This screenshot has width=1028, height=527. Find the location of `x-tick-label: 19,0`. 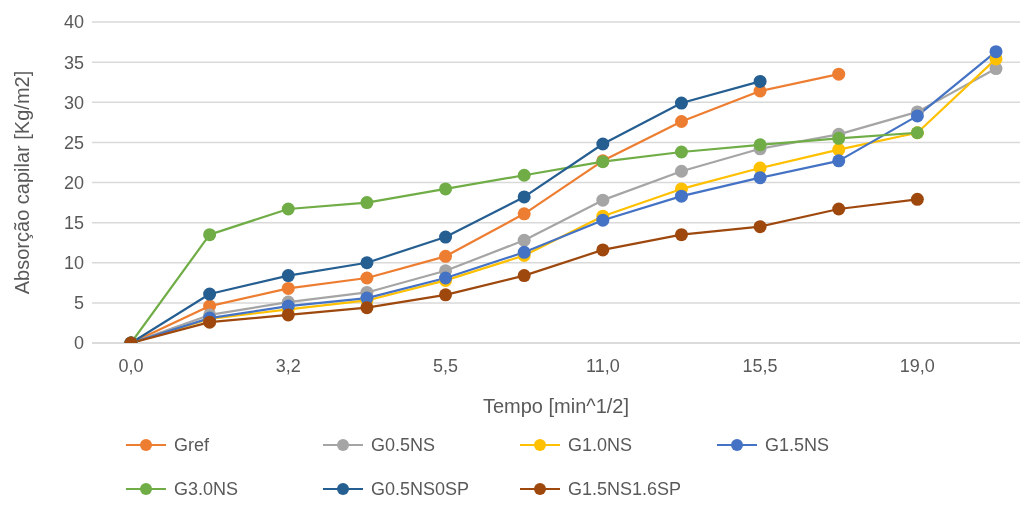

x-tick-label: 19,0 is located at coordinates (917, 365).